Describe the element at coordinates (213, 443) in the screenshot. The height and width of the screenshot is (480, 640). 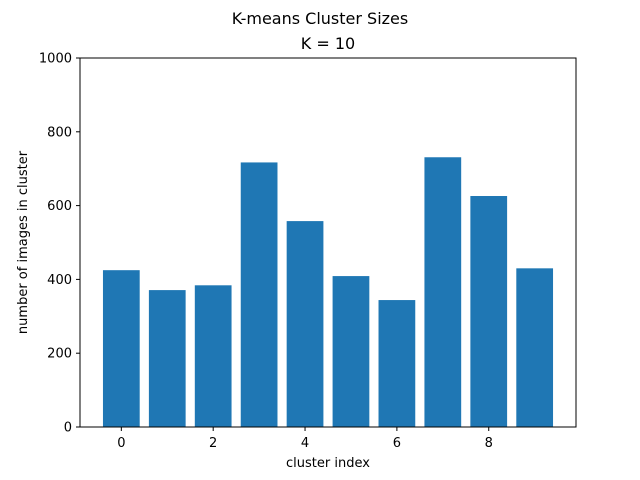
I see `x-tick-label: 2` at that location.